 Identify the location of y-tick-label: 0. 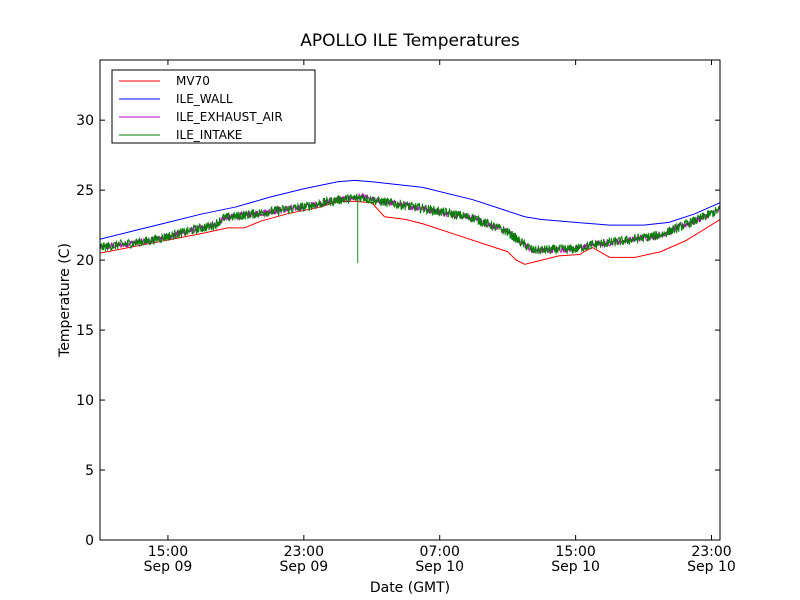
(89, 541).